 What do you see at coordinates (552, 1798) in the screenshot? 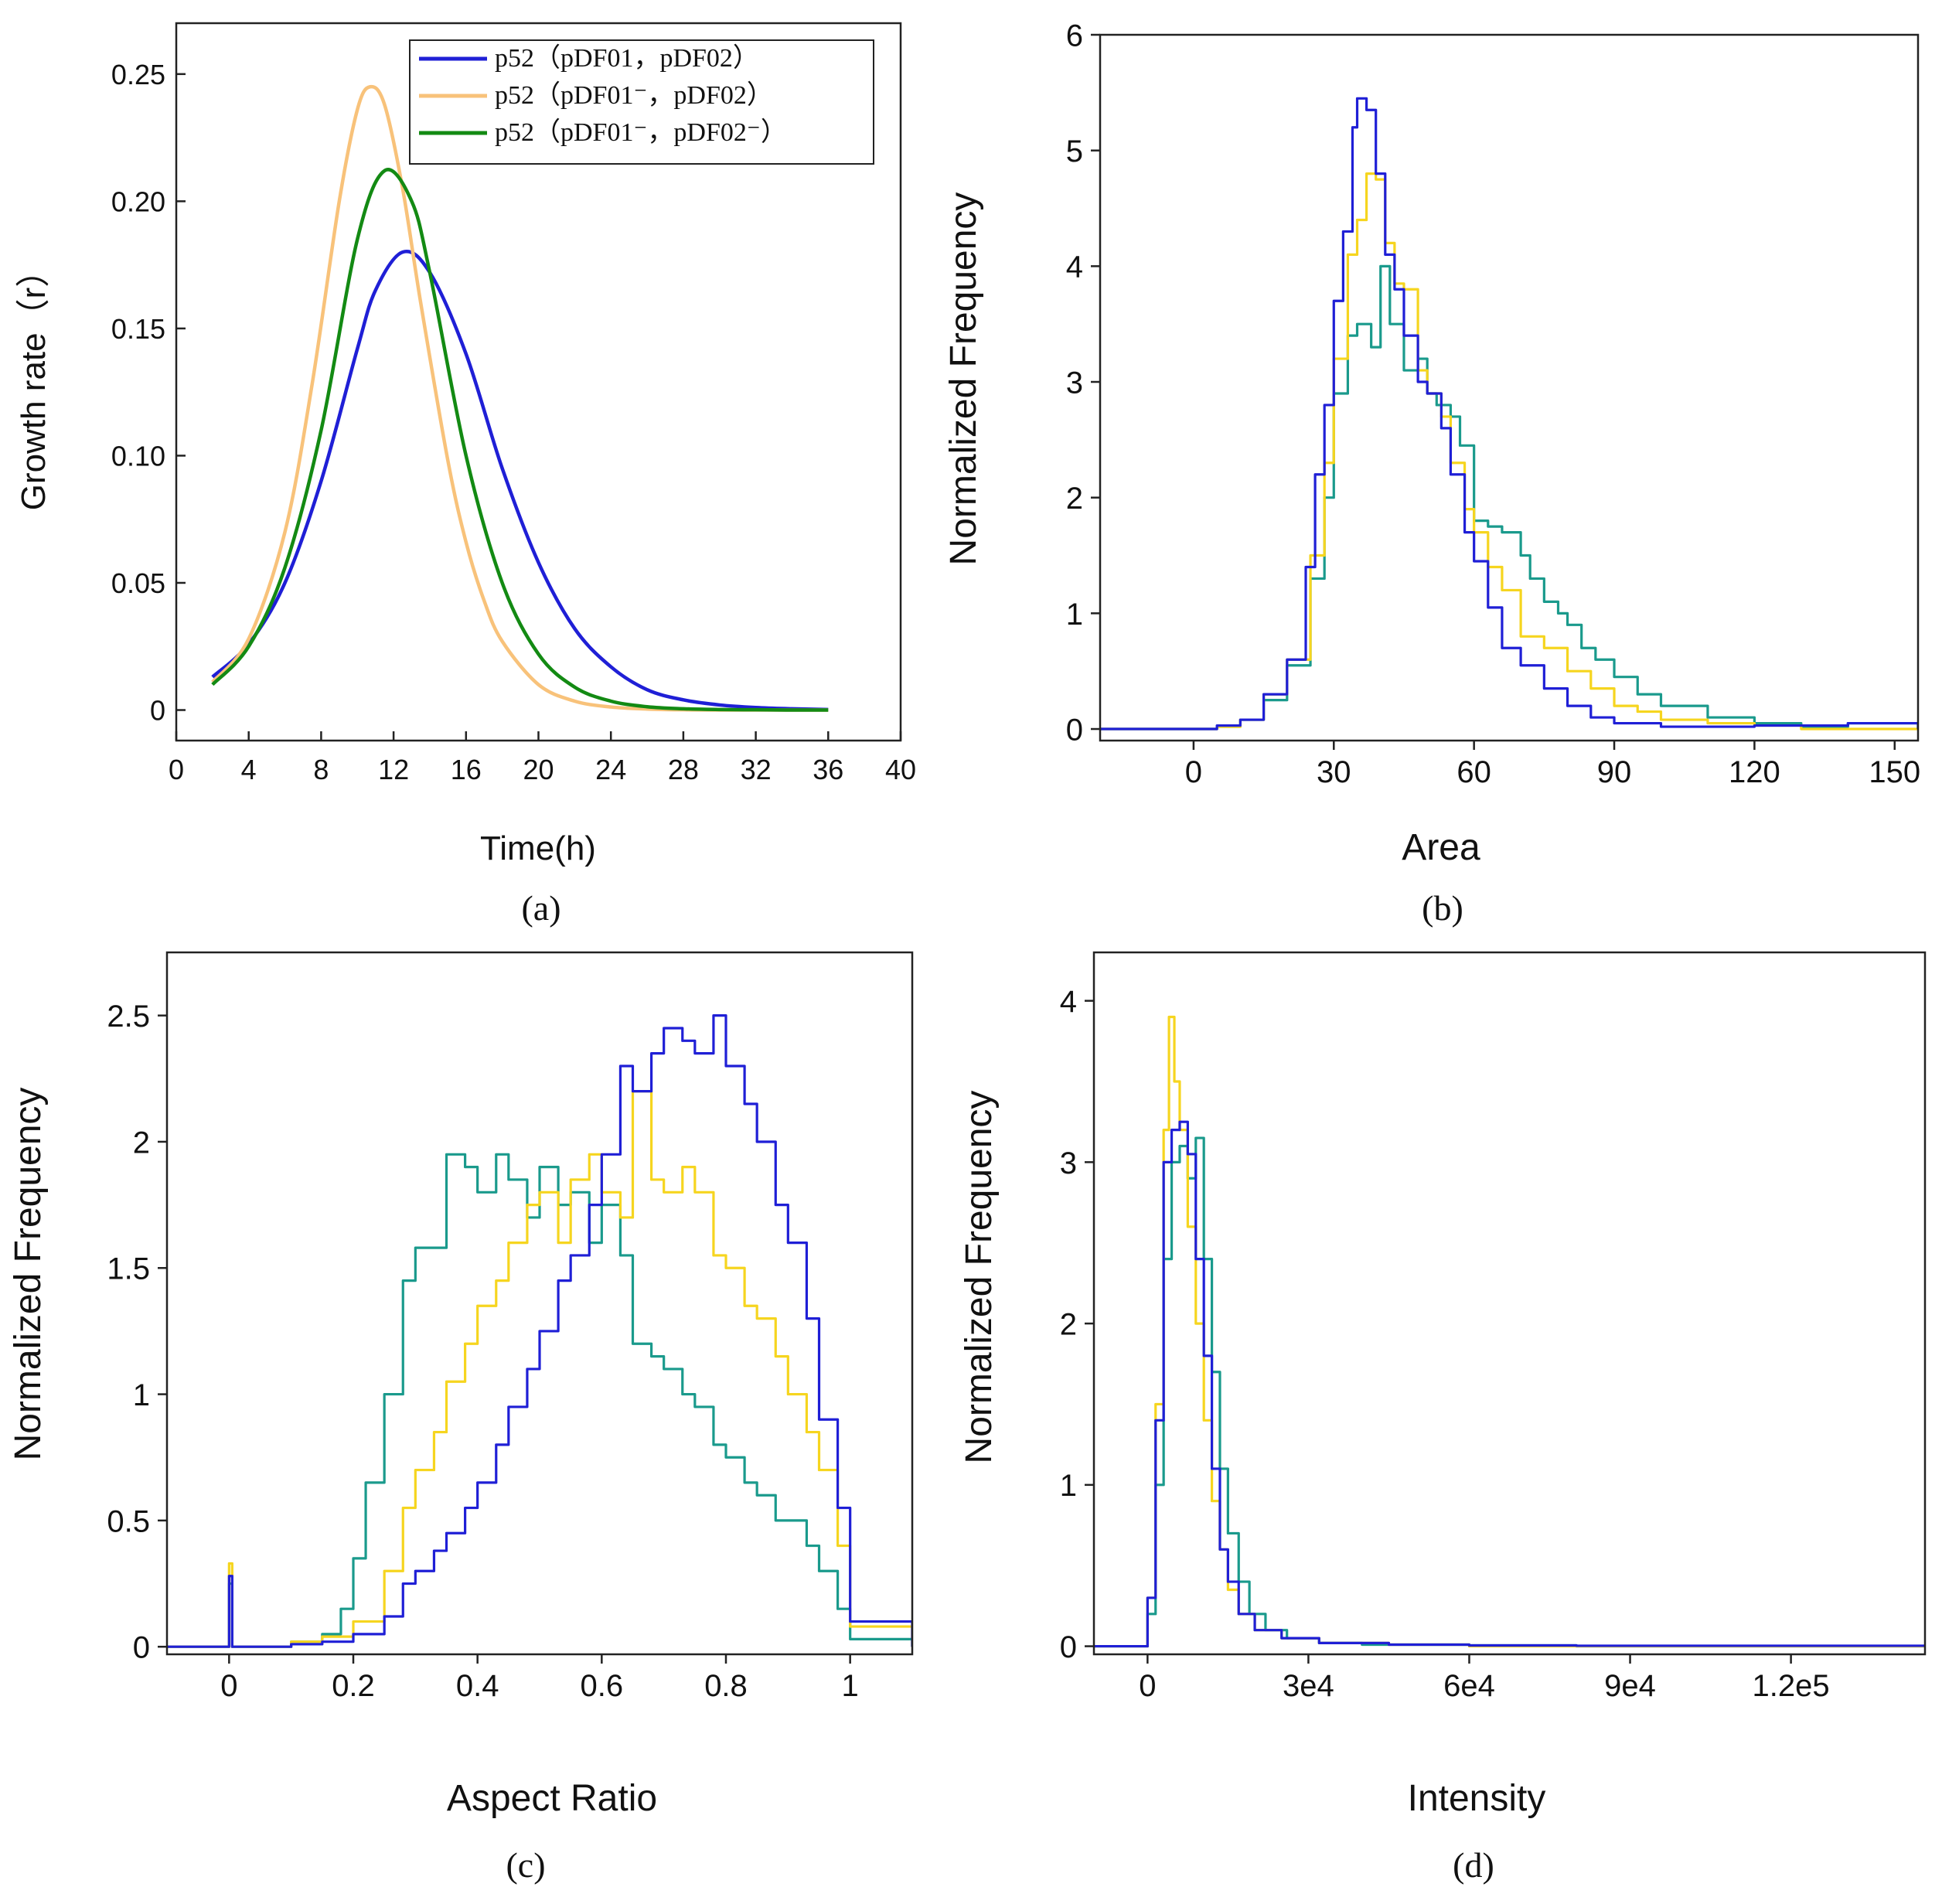
I see `x-axis-label-c: Aspect Ratio` at bounding box center [552, 1798].